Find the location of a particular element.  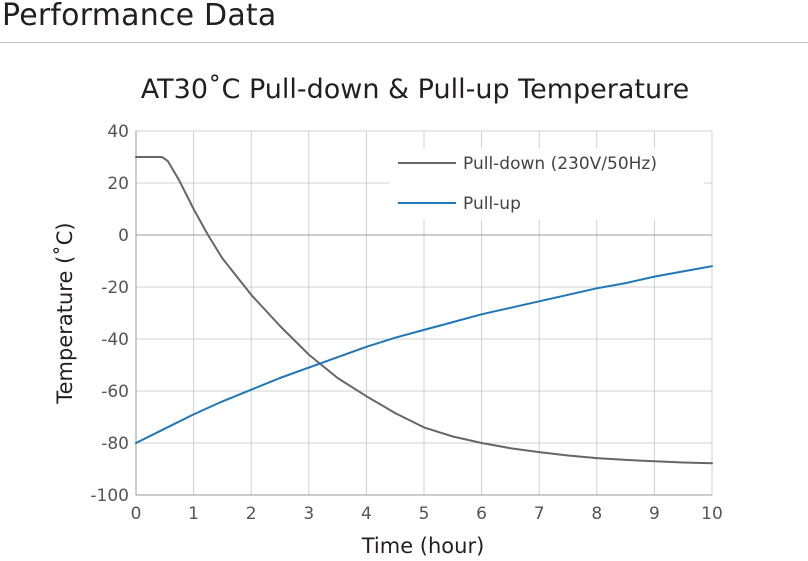

y-tick-label: -100 is located at coordinates (109, 496).